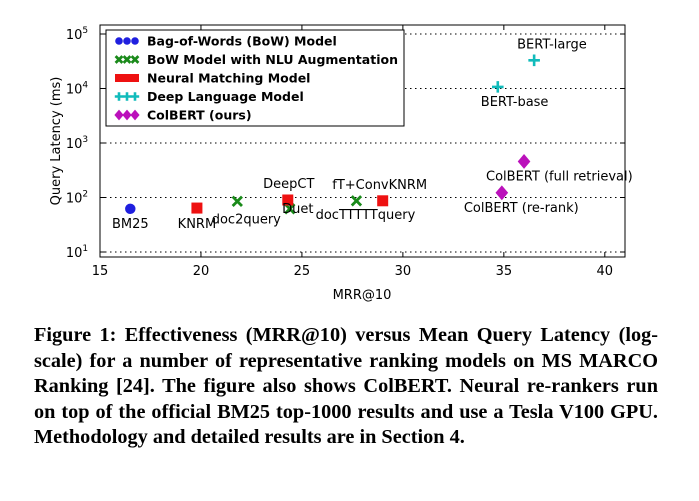 This screenshot has height=501, width=699. Describe the element at coordinates (272, 59) in the screenshot. I see `legend-label: BoW Model with NLU Augmentation` at that location.